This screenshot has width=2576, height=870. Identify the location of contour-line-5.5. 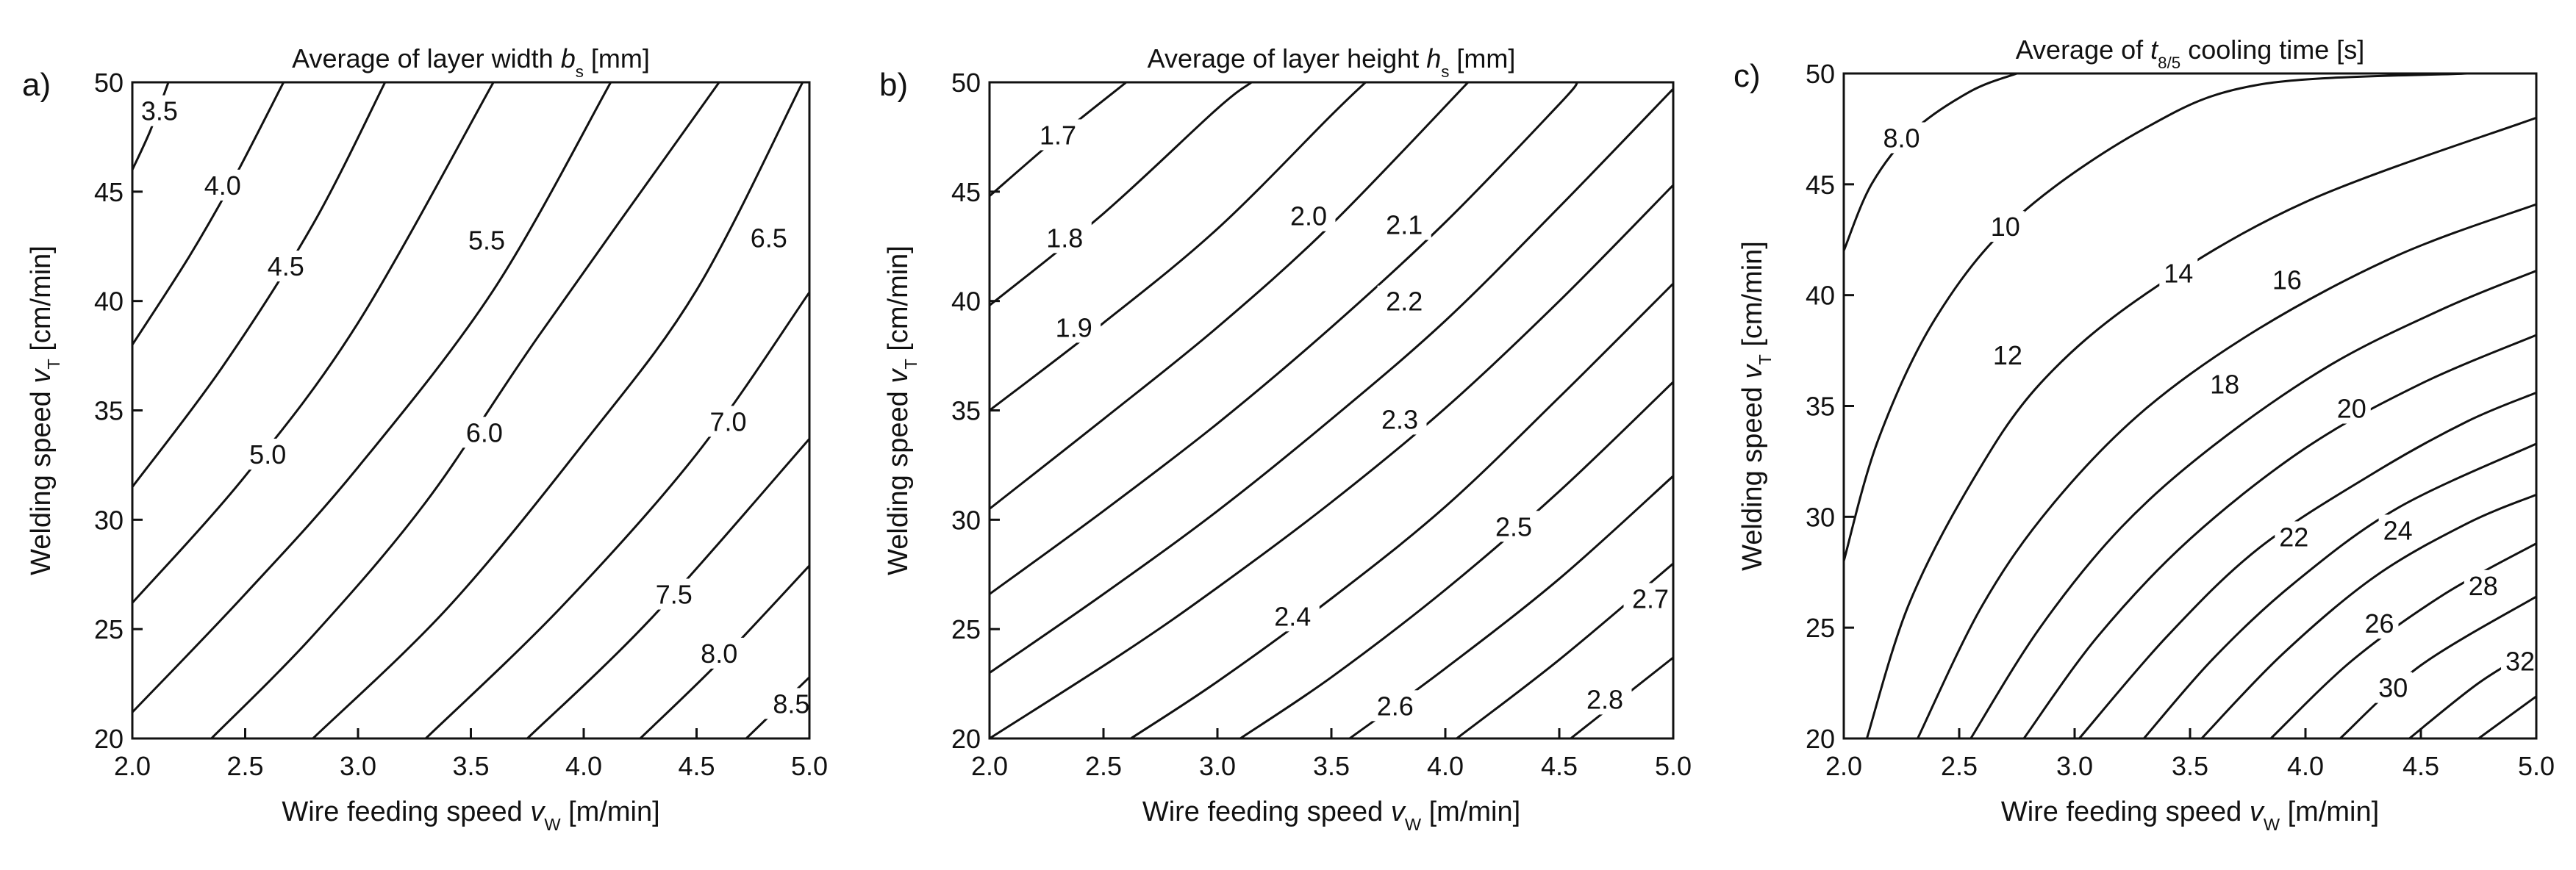
(372, 397).